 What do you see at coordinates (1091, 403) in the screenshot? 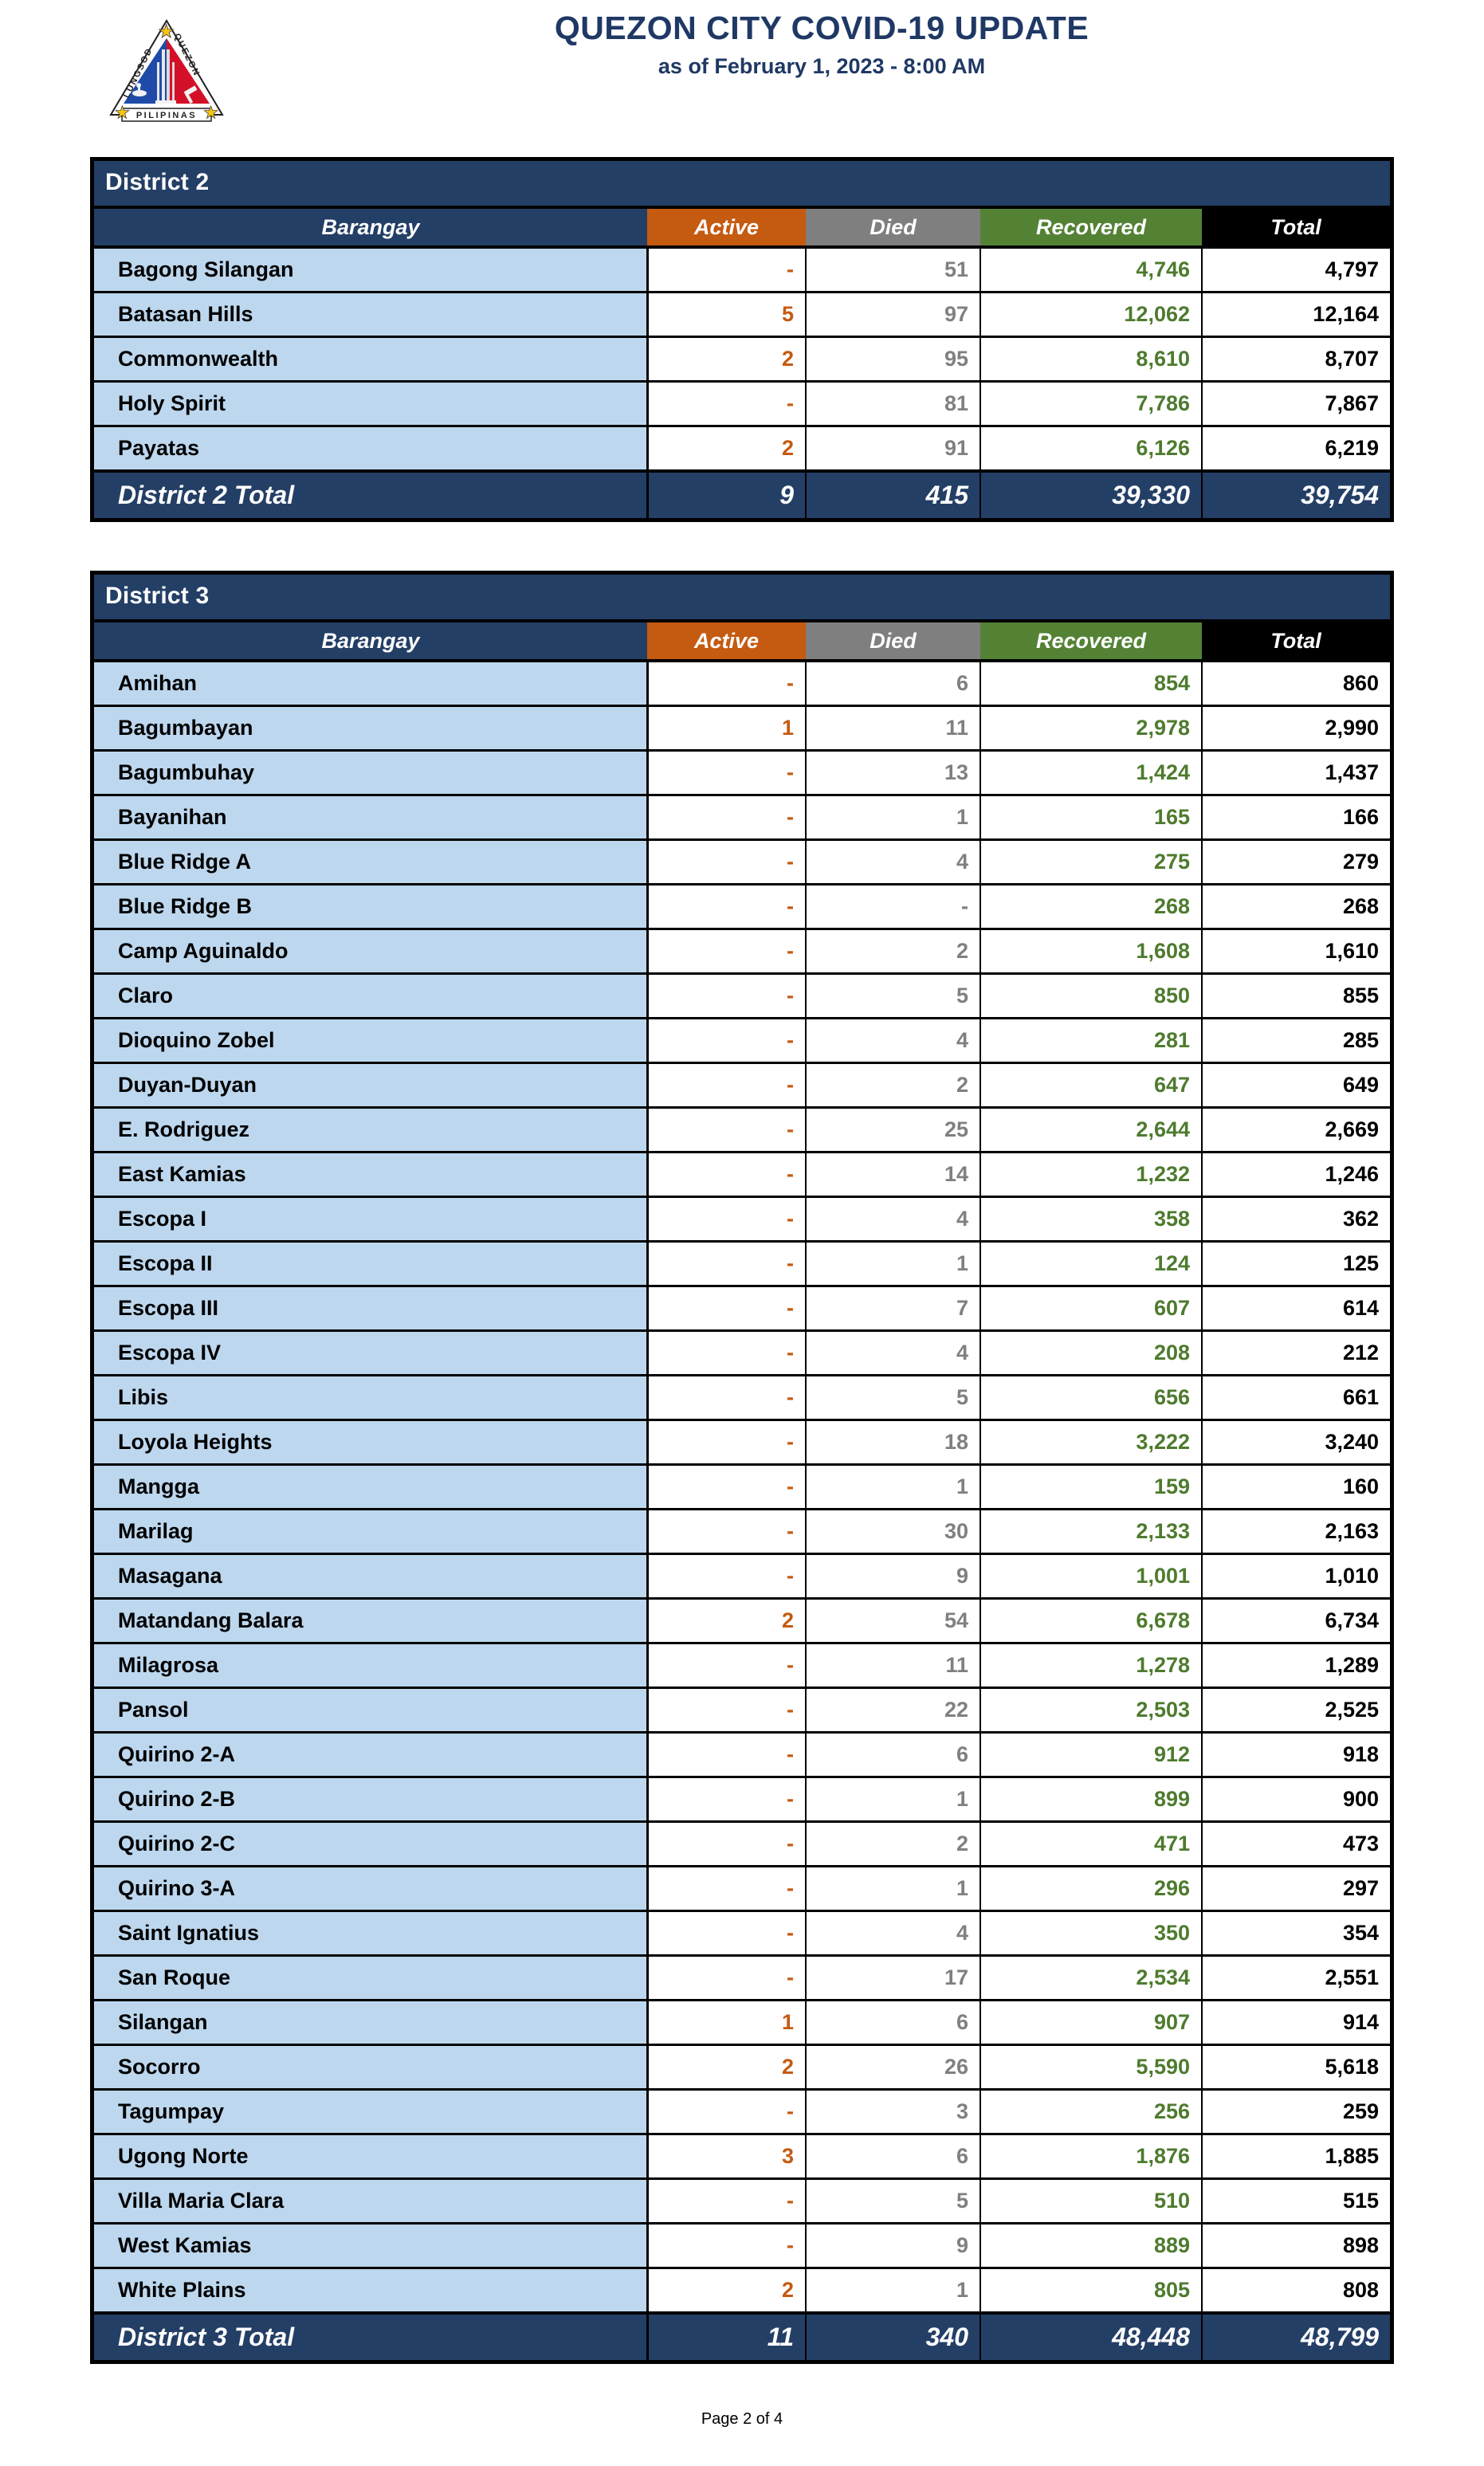
I see `row-recovered-count: 7,786` at bounding box center [1091, 403].